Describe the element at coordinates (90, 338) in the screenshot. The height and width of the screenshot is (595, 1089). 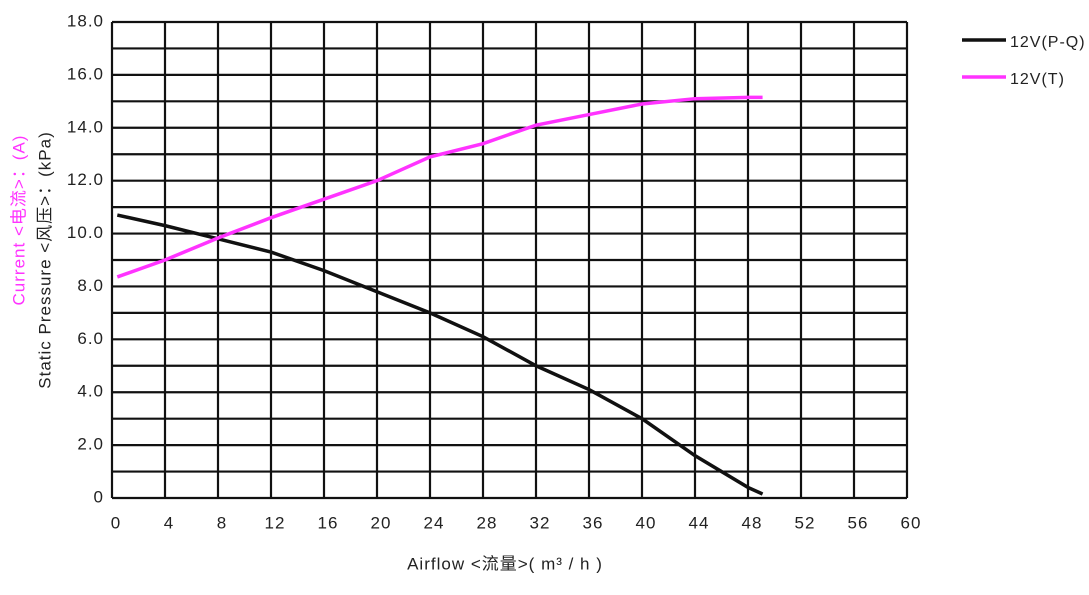
I see `y-tick-label: 6.0` at that location.